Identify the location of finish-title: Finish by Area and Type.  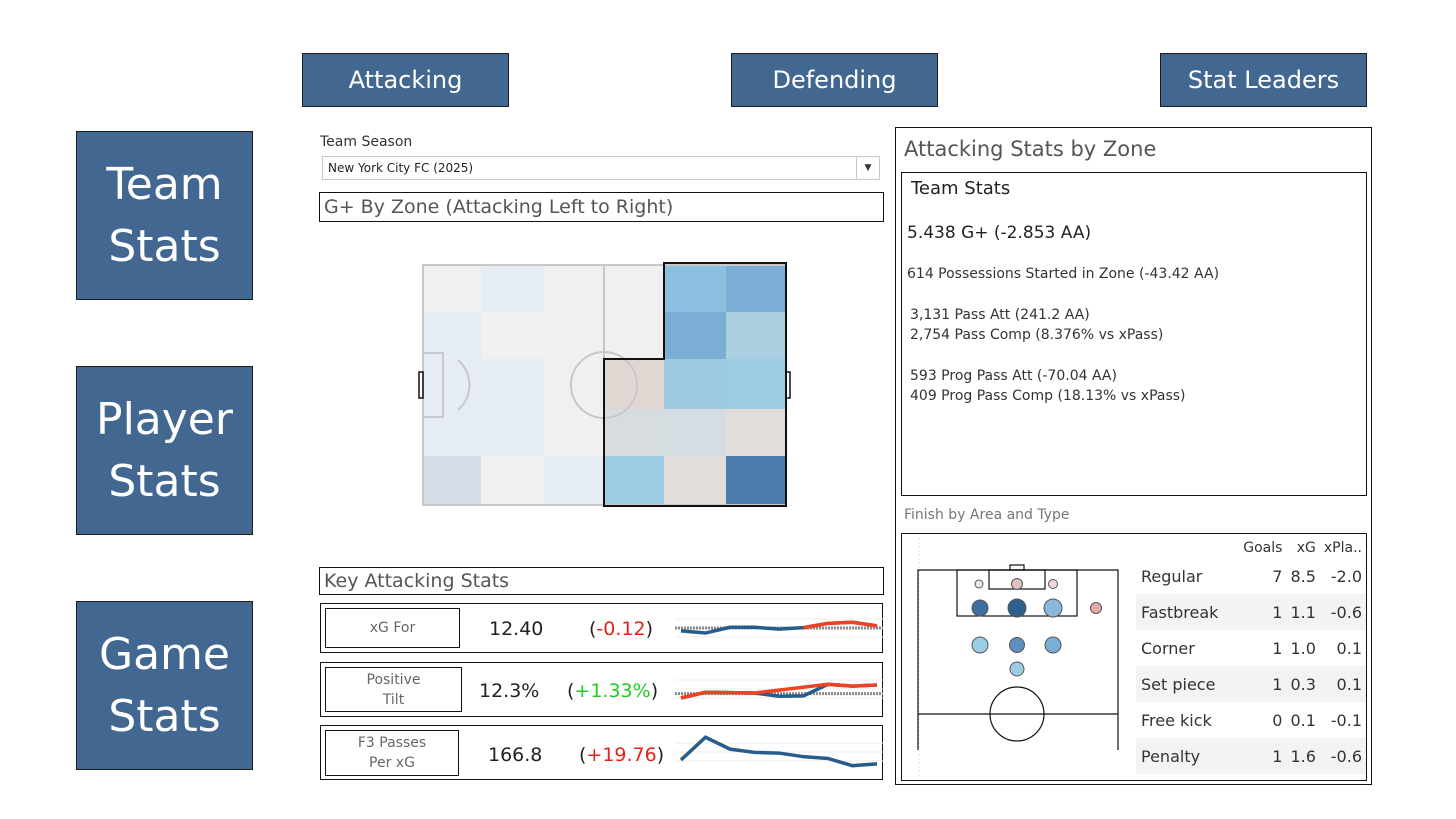
(987, 515).